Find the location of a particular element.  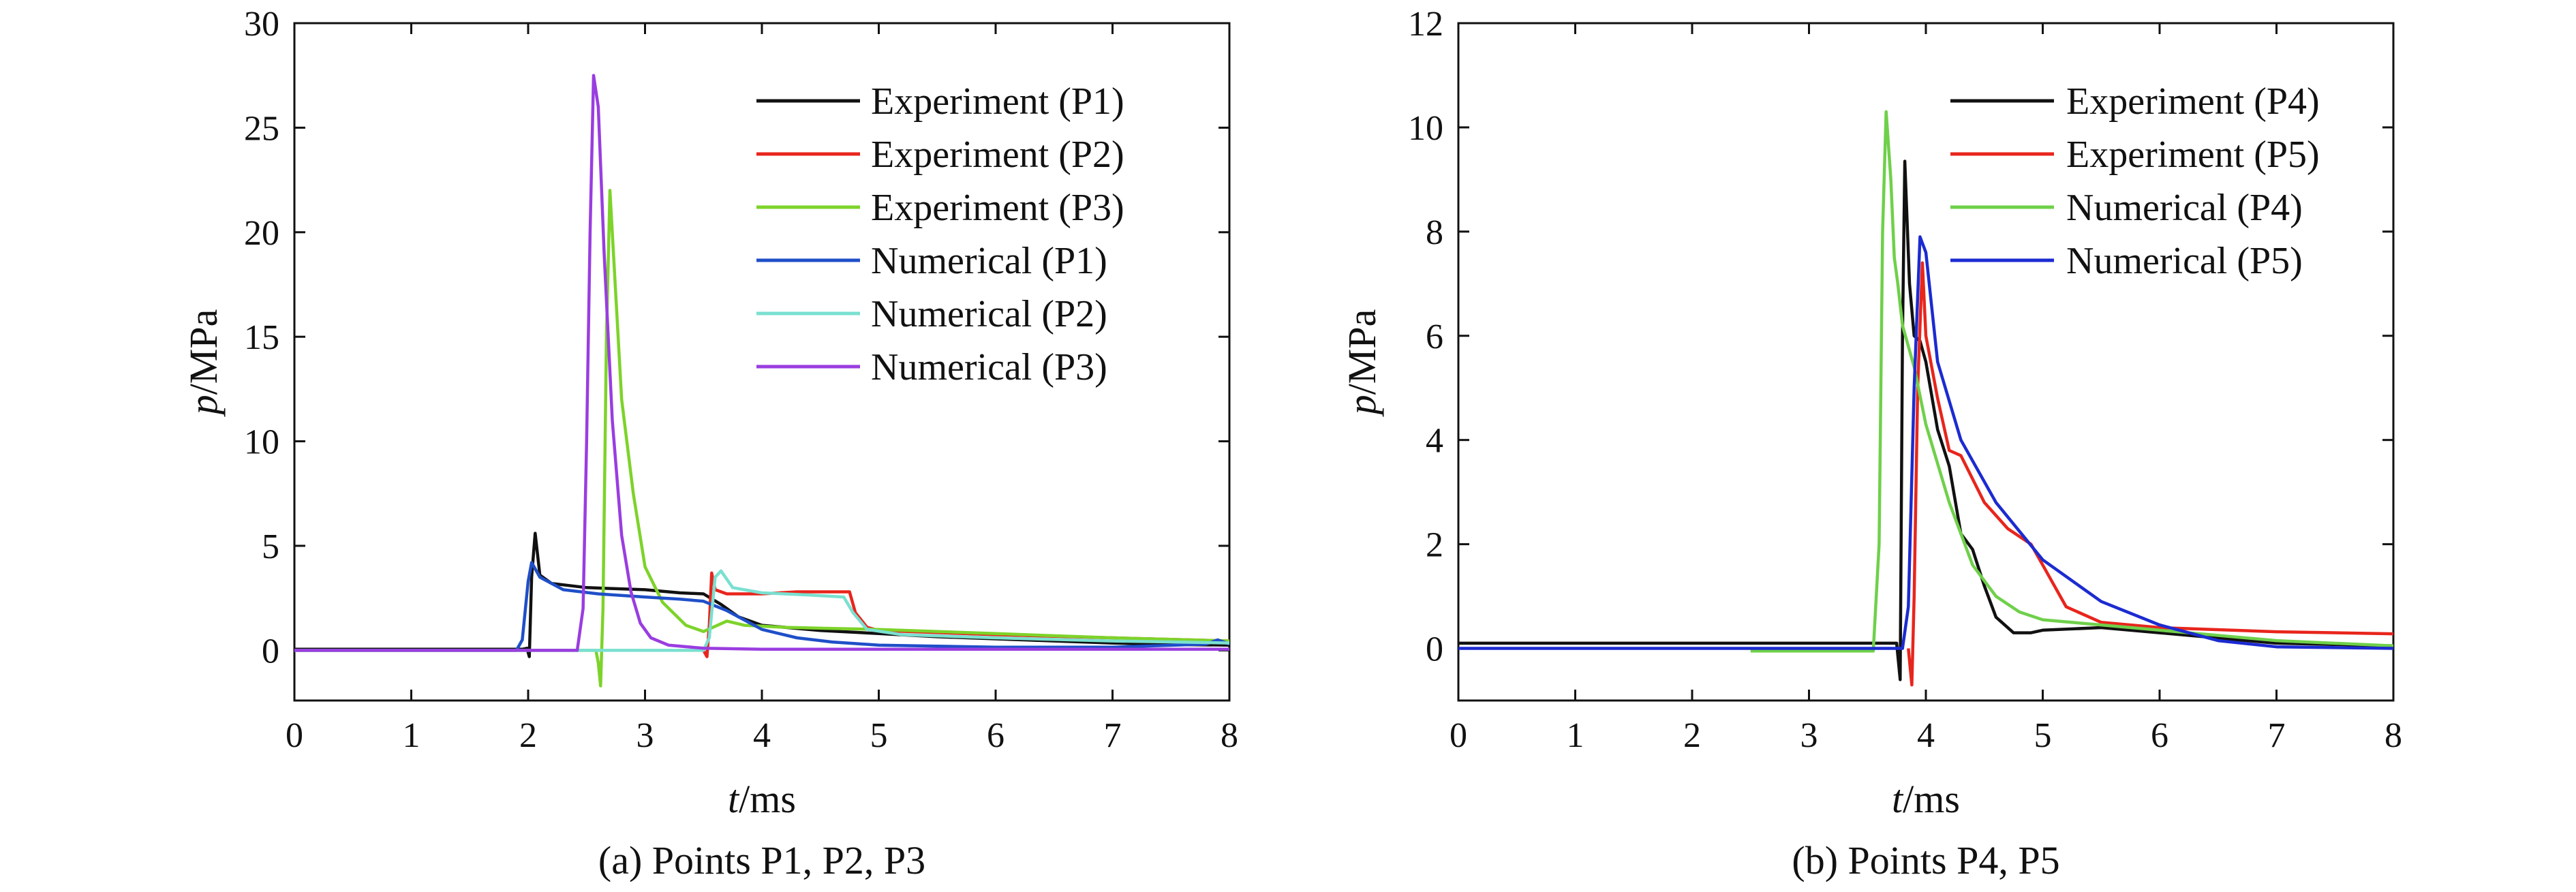

series-line-numerical-p1 is located at coordinates (762, 606).